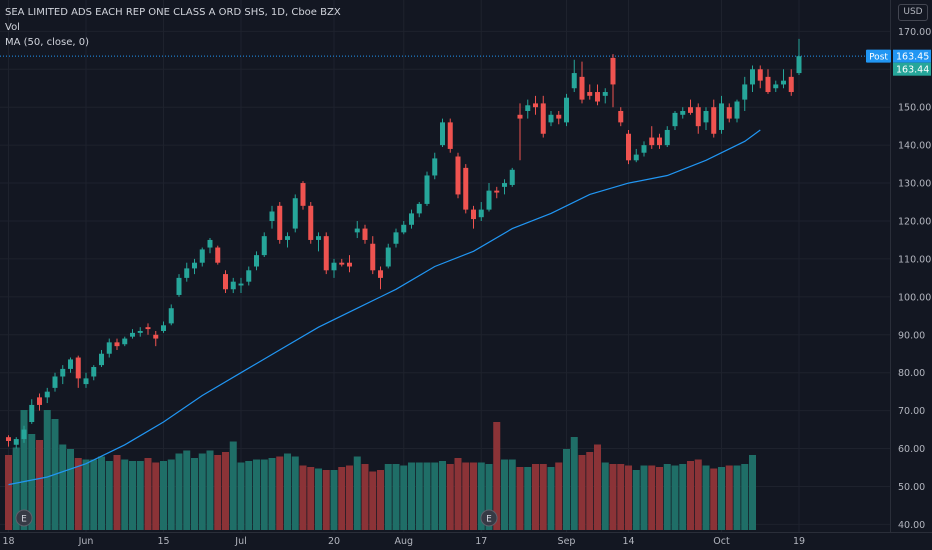  Describe the element at coordinates (47, 42) in the screenshot. I see `ma-indicator-label: MA (50, close, 0)` at that location.